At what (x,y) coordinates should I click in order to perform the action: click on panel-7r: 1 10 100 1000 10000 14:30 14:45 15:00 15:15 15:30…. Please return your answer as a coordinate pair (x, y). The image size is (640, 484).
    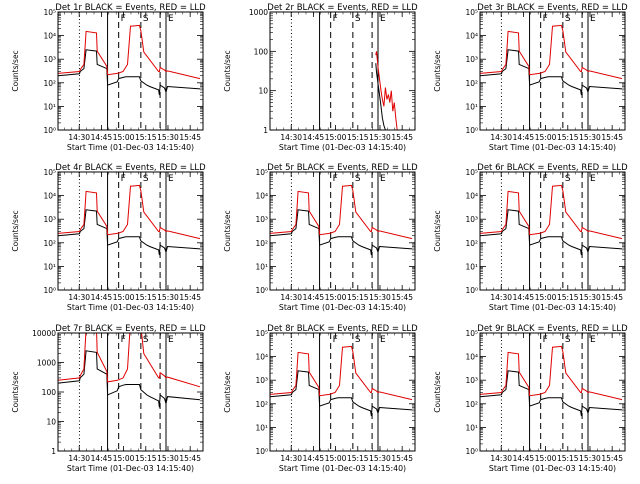
    Looking at the image, I should click on (108, 398).